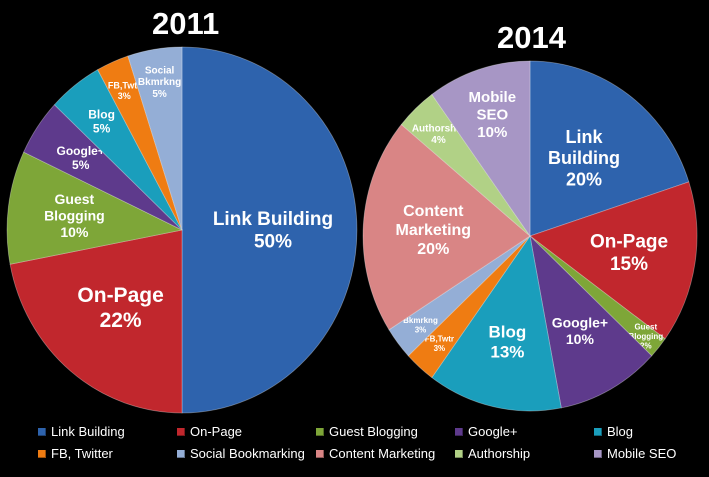 This screenshot has width=709, height=477. Describe the element at coordinates (186, 23) in the screenshot. I see `chart-title-2011: 2011` at that location.